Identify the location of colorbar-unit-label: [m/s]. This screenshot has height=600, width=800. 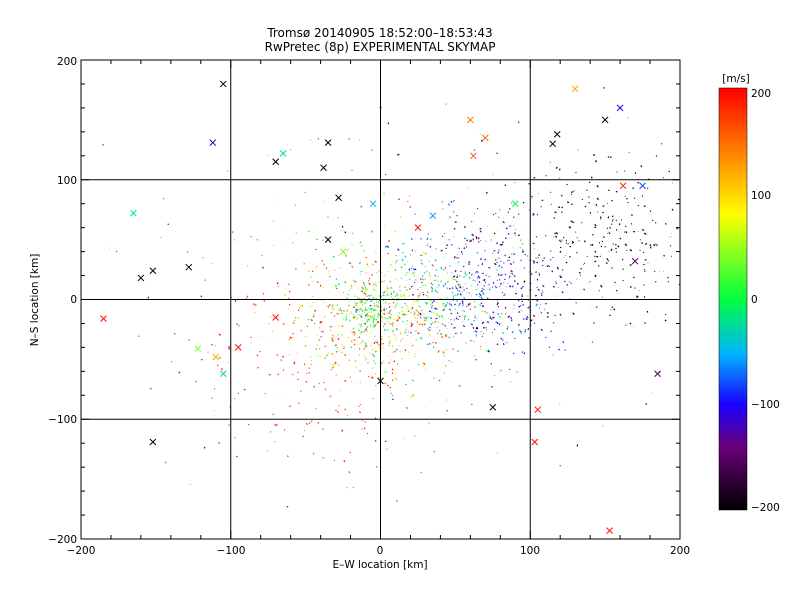
(735, 79).